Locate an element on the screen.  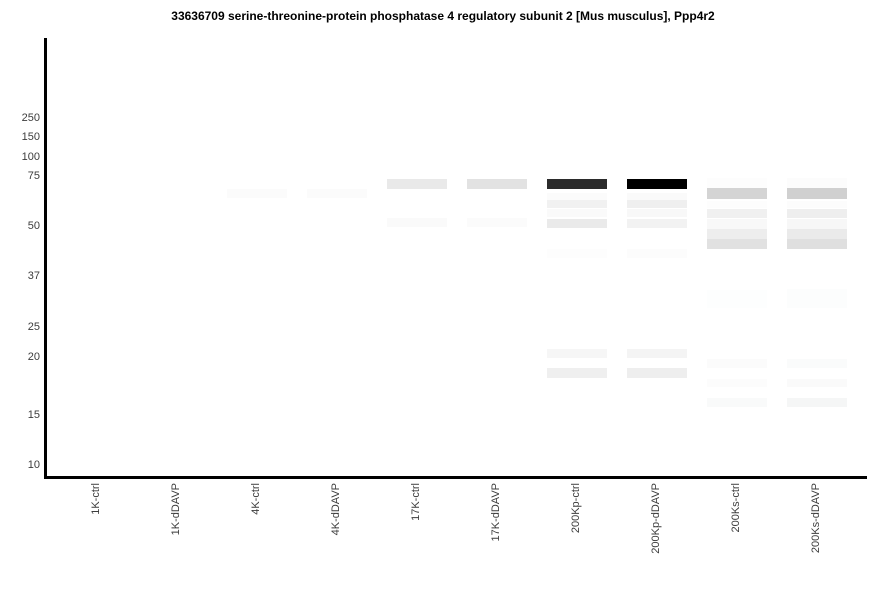
band-200Ks-dDAVP-59kda is located at coordinates (817, 213).